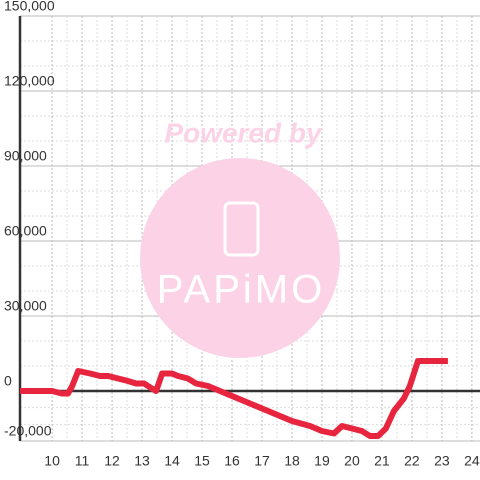 The width and height of the screenshot is (480, 480). Describe the element at coordinates (241, 229) in the screenshot. I see `watermark-phone` at that location.